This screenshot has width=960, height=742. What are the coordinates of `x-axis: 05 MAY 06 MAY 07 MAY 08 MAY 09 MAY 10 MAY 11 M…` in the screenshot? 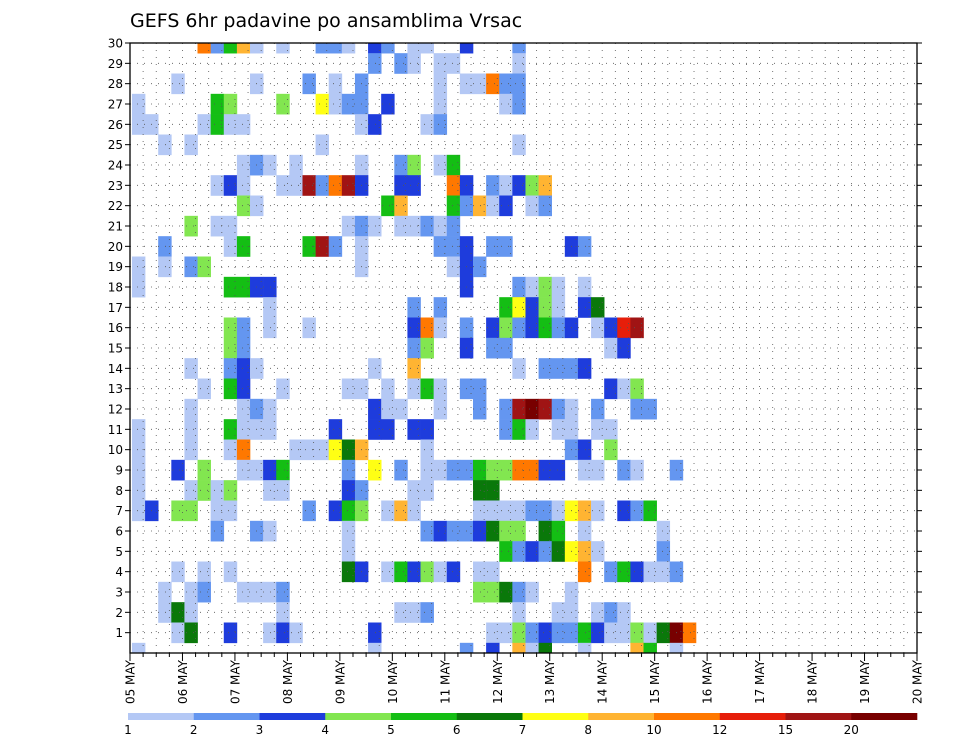 It's located at (524, 678).